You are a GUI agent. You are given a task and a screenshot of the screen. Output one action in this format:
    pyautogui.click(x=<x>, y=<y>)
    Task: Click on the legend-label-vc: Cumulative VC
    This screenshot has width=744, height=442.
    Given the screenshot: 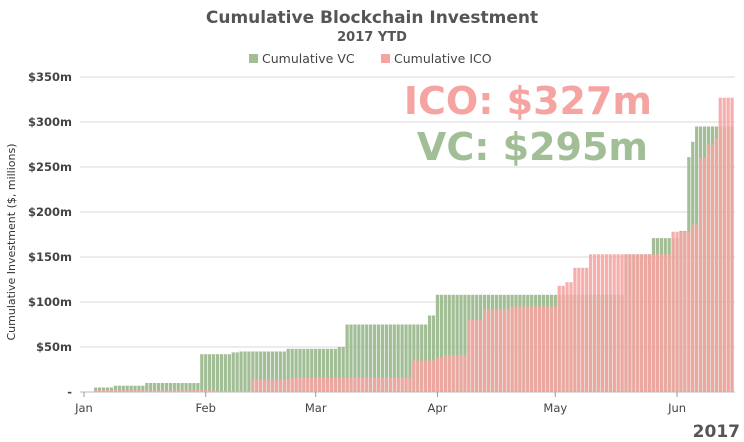 What is the action you would take?
    pyautogui.click(x=308, y=58)
    